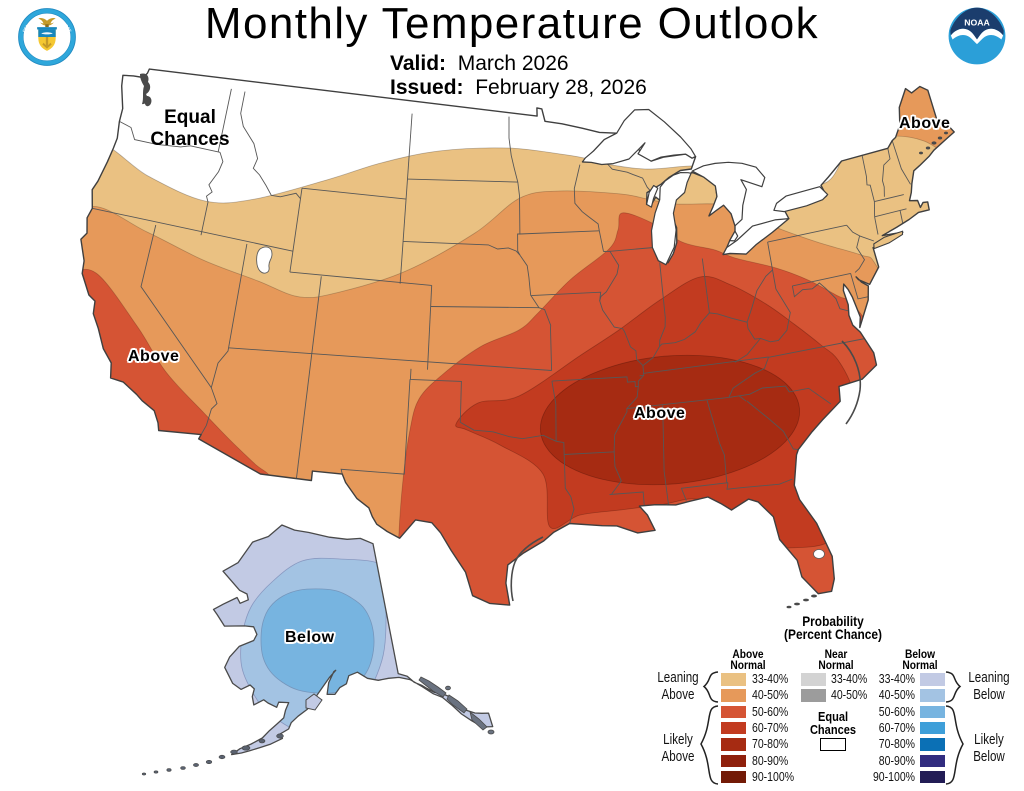 The width and height of the screenshot is (1024, 791). I want to click on svg-text: NOAA, so click(977, 23).